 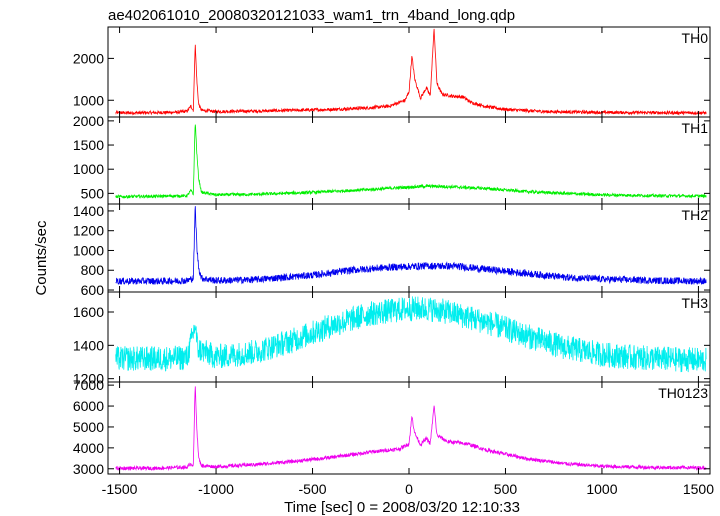 What do you see at coordinates (88, 385) in the screenshot?
I see `y-tick-label: 7000` at bounding box center [88, 385].